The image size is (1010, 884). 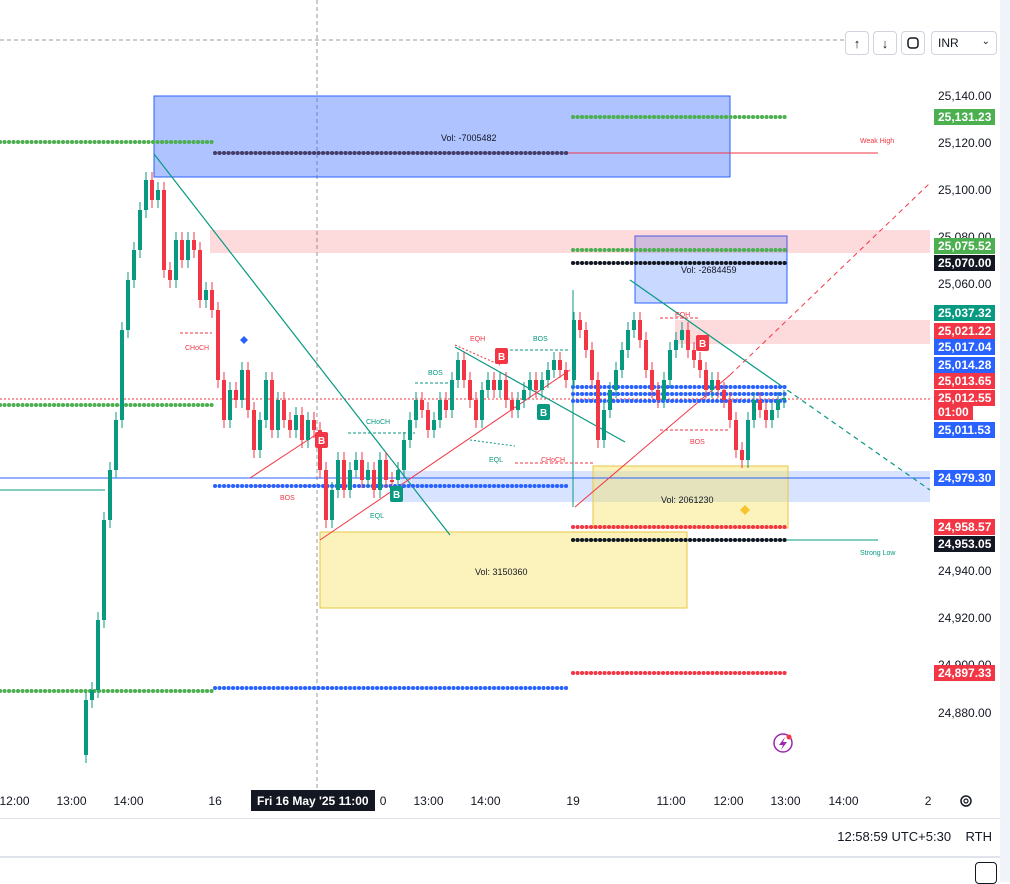 What do you see at coordinates (965, 246) in the screenshot?
I see `price-label: 25,075.52` at bounding box center [965, 246].